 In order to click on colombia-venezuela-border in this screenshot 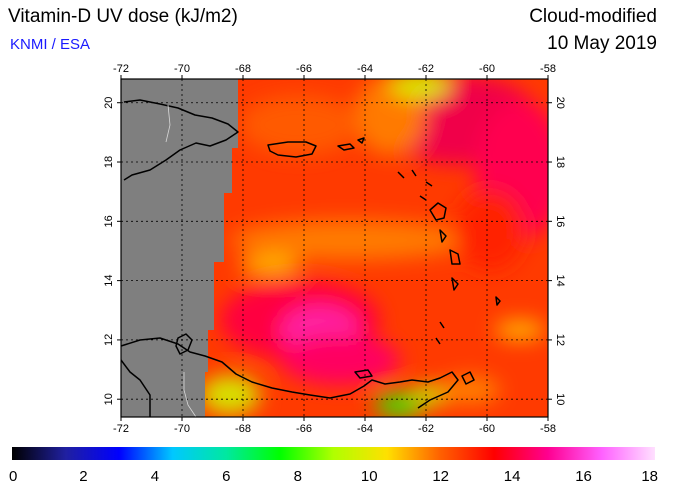, I will do `click(190, 395)`.